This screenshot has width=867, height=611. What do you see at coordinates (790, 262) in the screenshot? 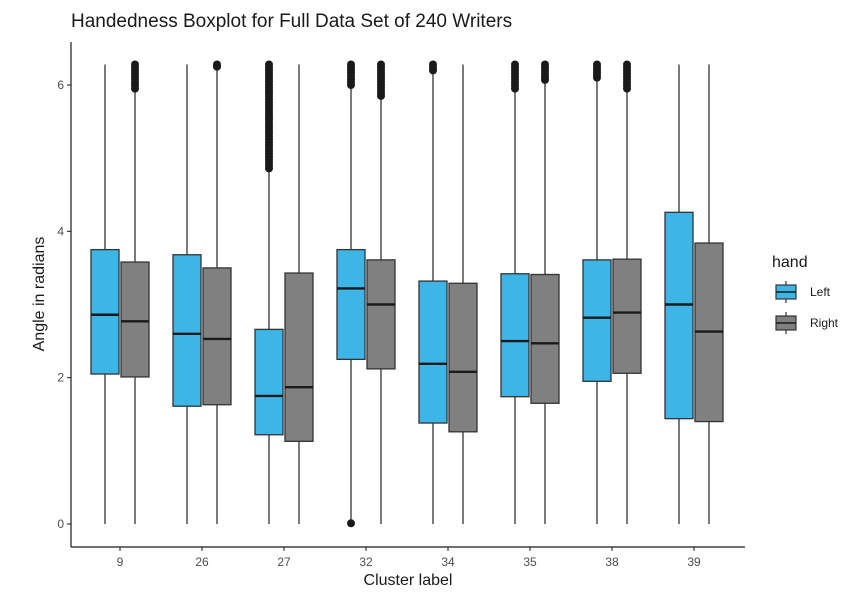
I see `legend-title: hand` at bounding box center [790, 262].